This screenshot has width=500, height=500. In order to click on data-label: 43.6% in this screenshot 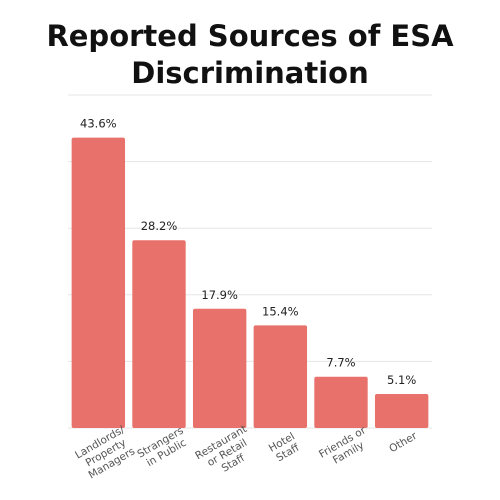, I will do `click(98, 124)`.